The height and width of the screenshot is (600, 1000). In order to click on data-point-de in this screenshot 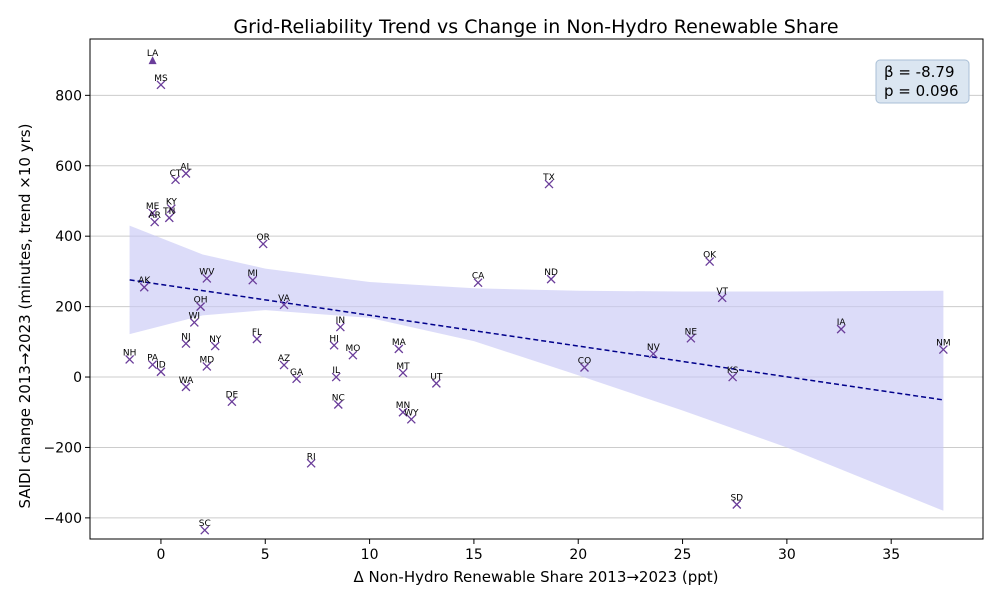, I will do `click(232, 402)`.